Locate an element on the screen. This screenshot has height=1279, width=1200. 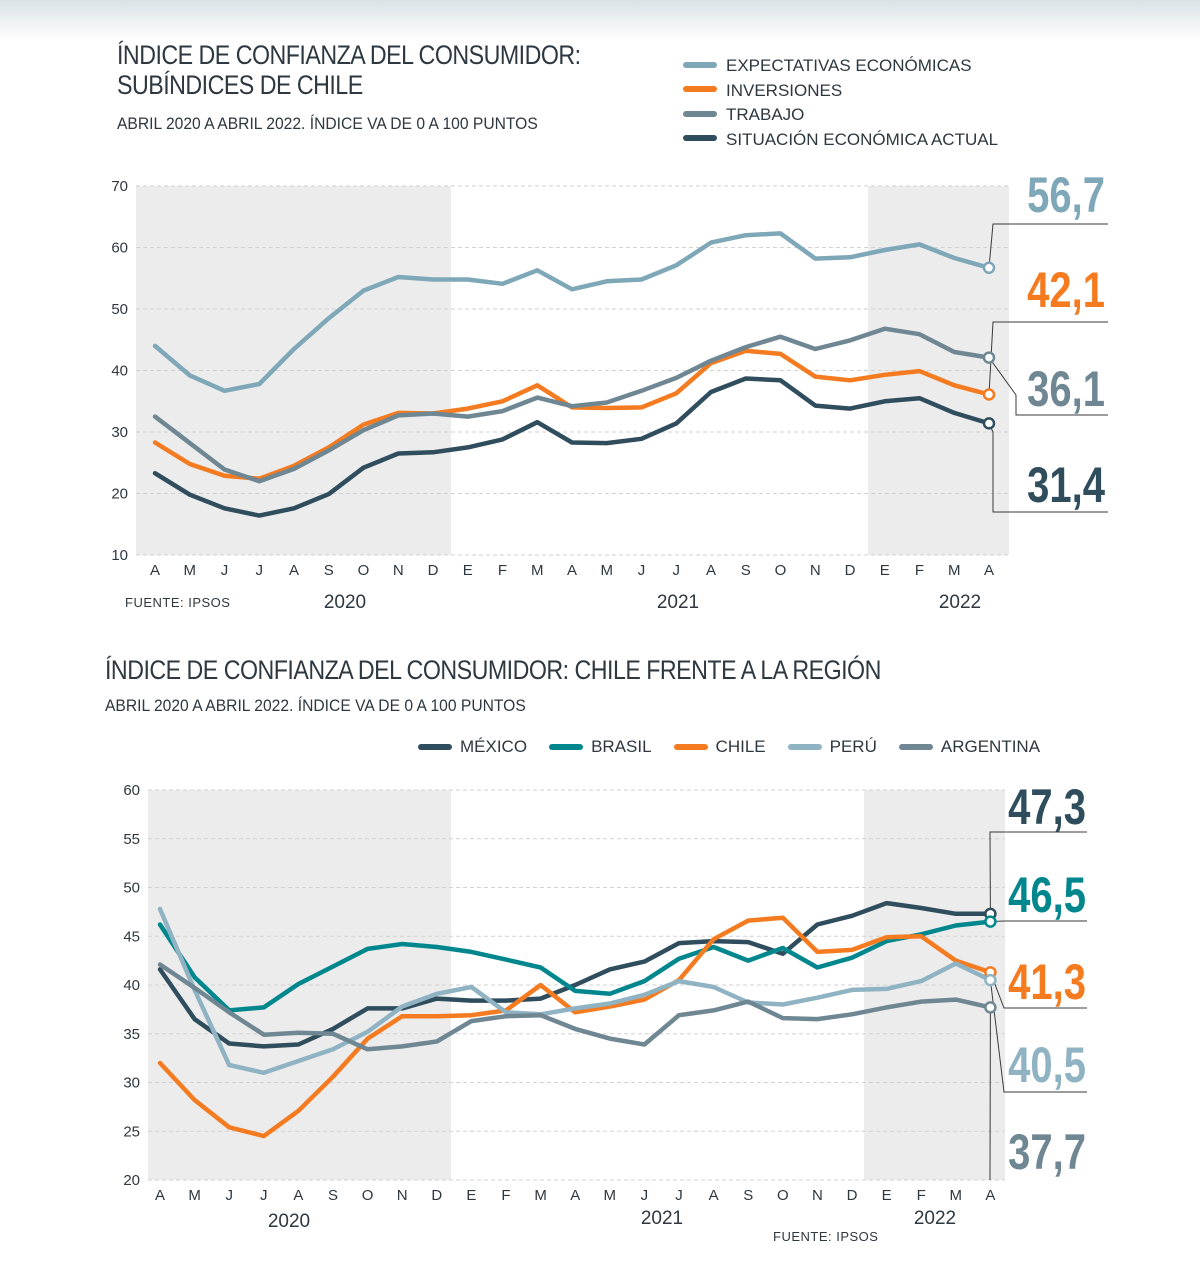
end-value-label: 56,7 is located at coordinates (1066, 195).